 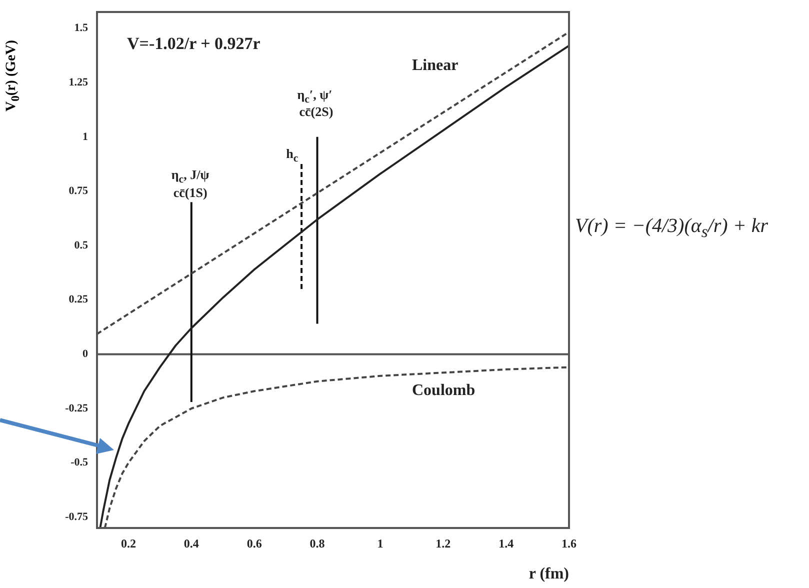 What do you see at coordinates (79, 462) in the screenshot?
I see `y-tick-label: -0.5` at bounding box center [79, 462].